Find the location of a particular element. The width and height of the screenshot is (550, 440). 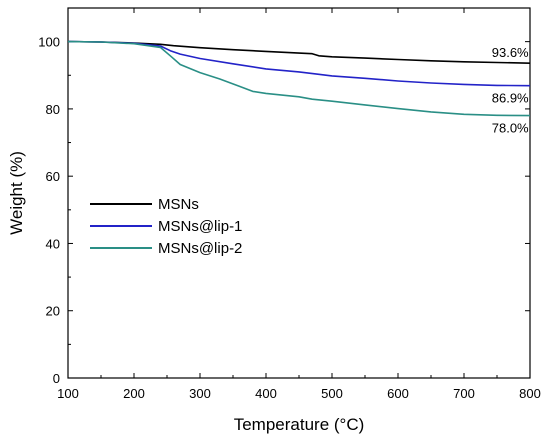

series-group is located at coordinates (299, 78).